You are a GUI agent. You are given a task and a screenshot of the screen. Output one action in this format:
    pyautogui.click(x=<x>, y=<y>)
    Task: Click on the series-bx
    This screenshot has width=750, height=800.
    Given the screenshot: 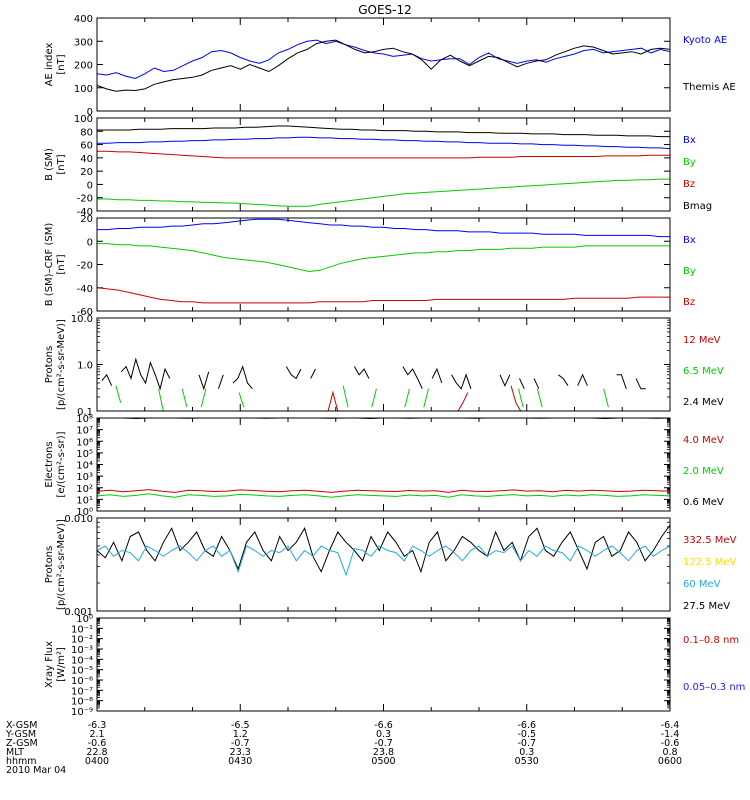 What is the action you would take?
    pyautogui.click(x=384, y=143)
    